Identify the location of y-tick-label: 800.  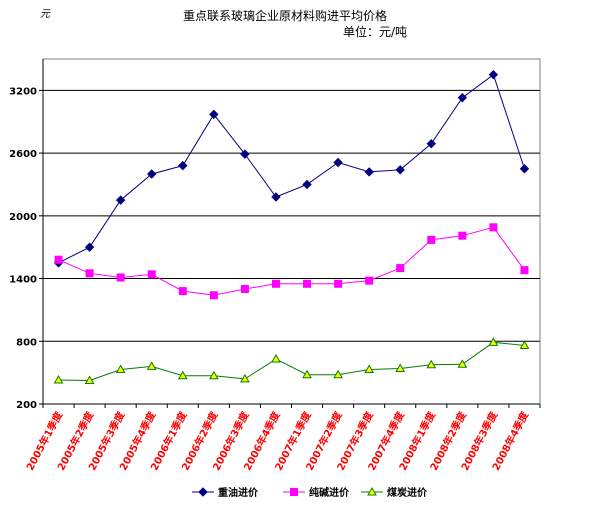
(26, 342).